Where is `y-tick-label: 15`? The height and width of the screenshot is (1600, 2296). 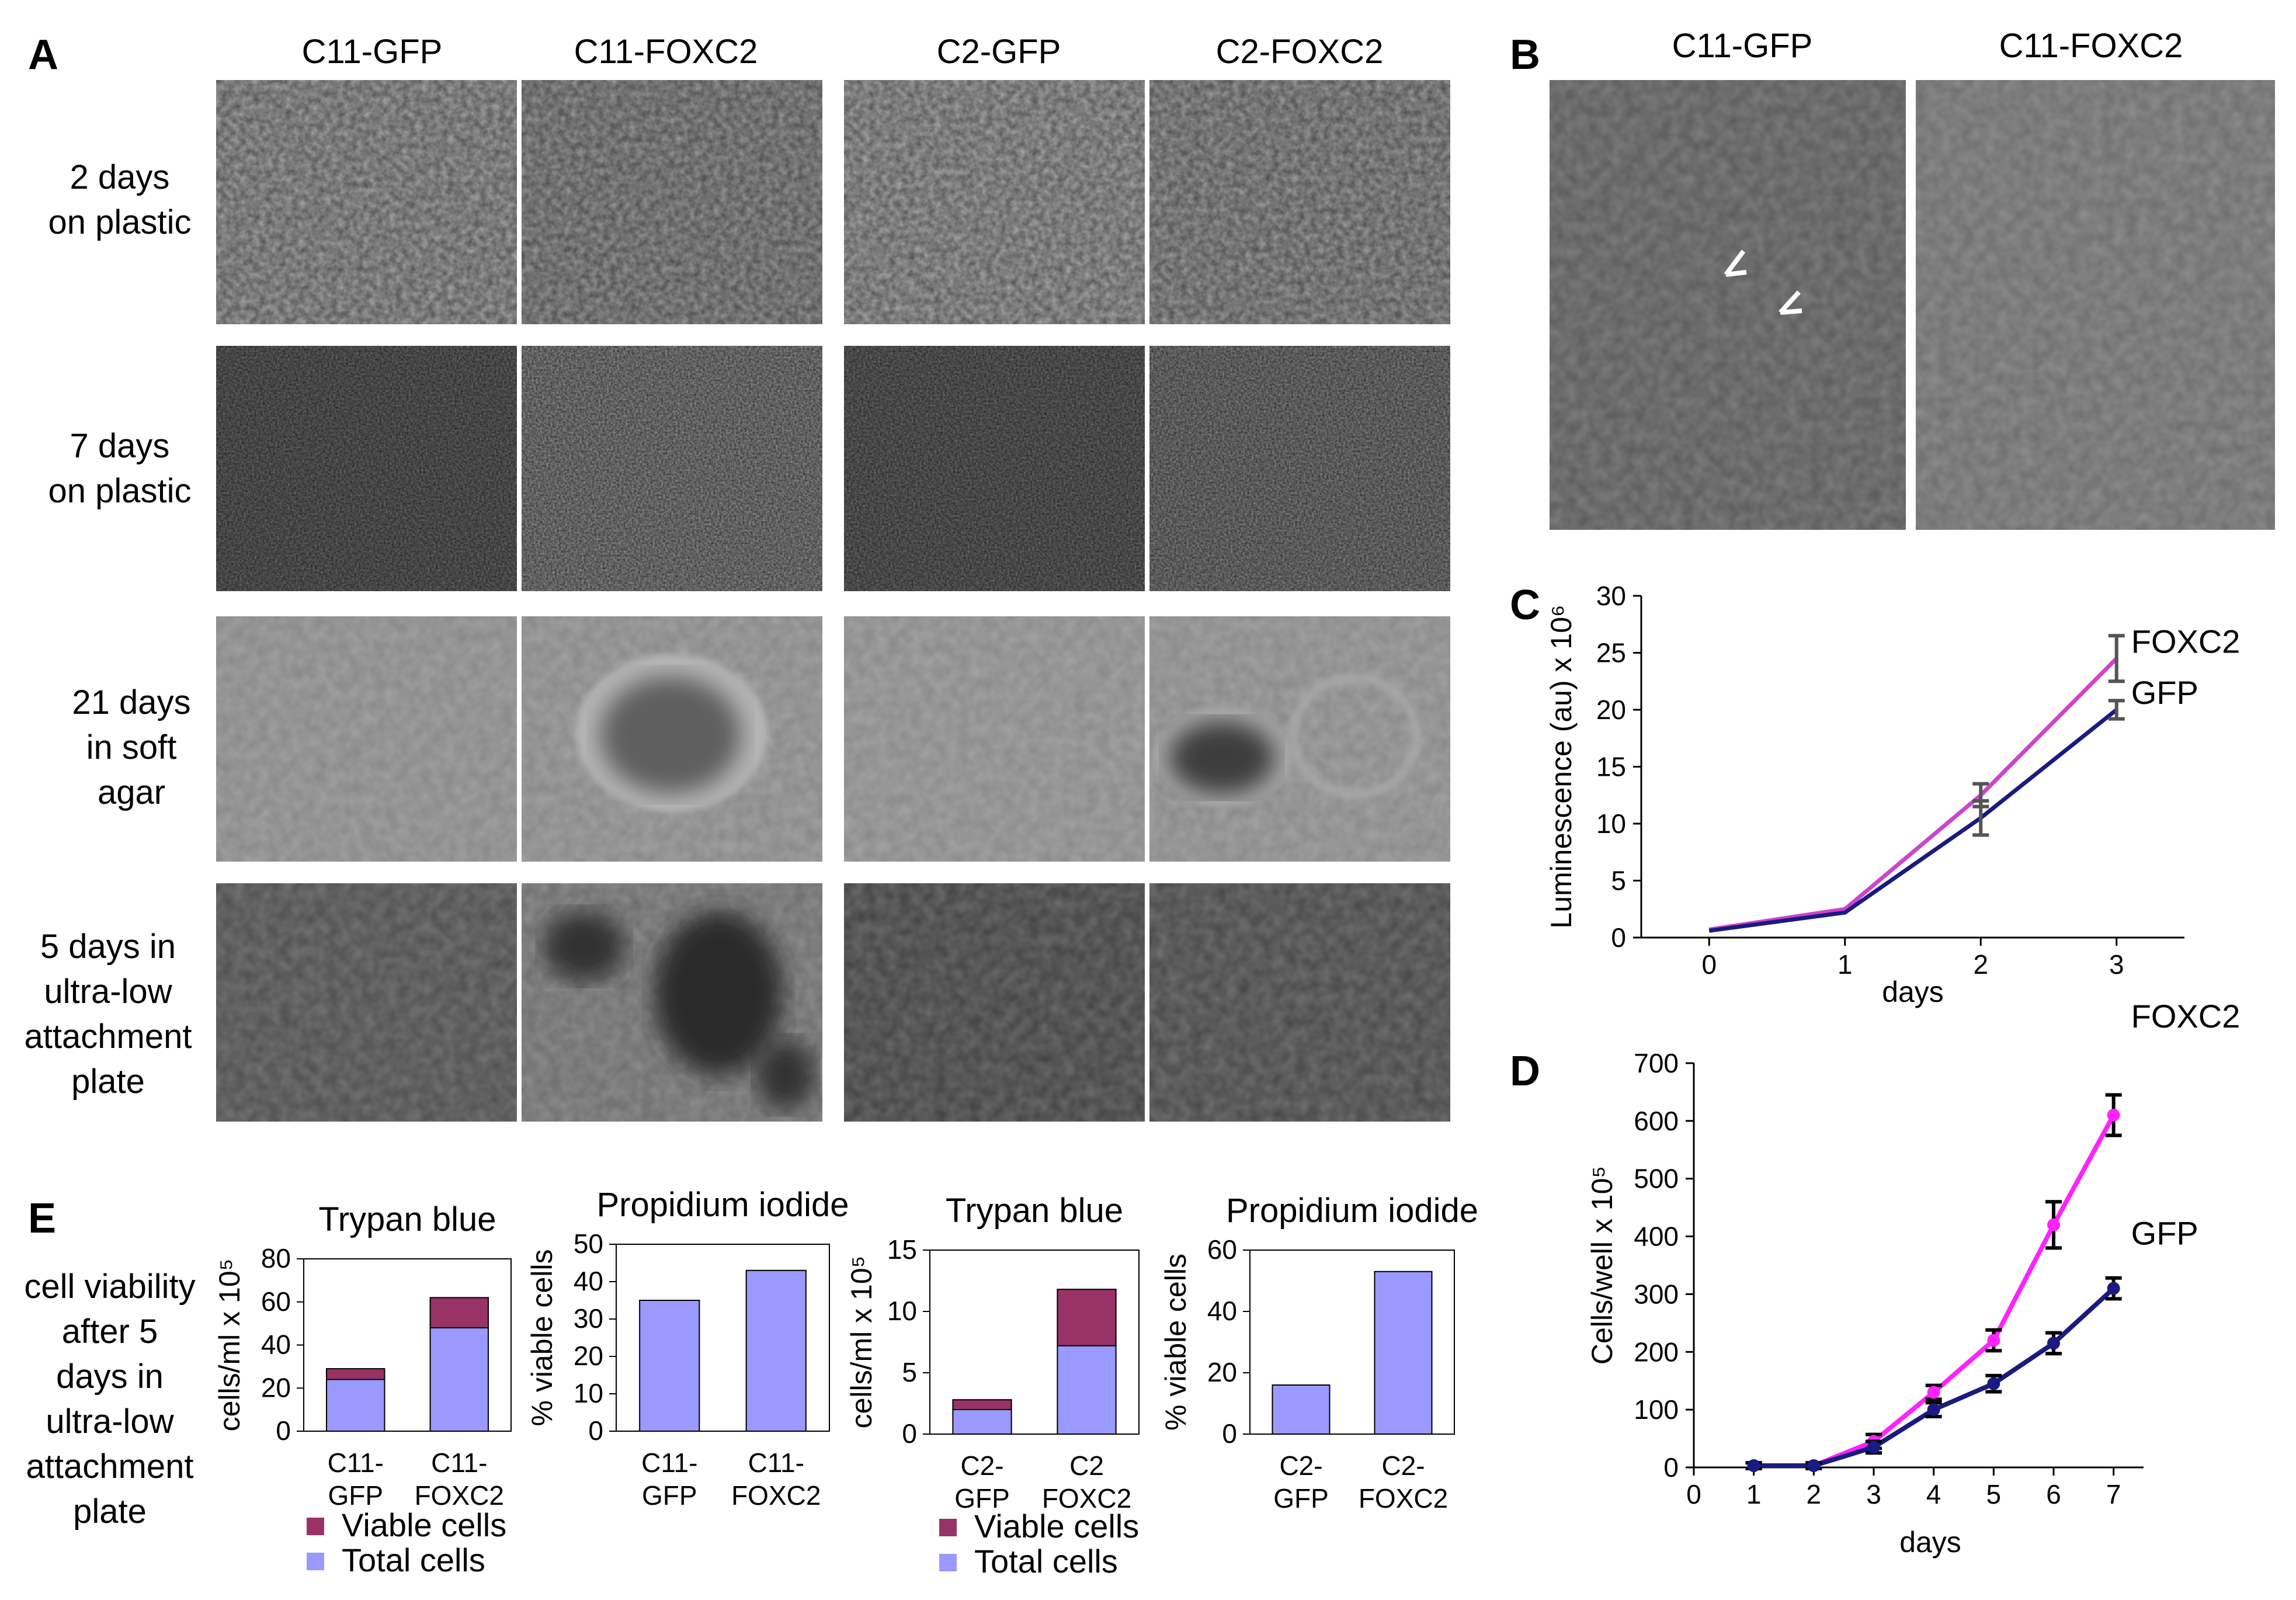
y-tick-label: 15 is located at coordinates (1611, 767).